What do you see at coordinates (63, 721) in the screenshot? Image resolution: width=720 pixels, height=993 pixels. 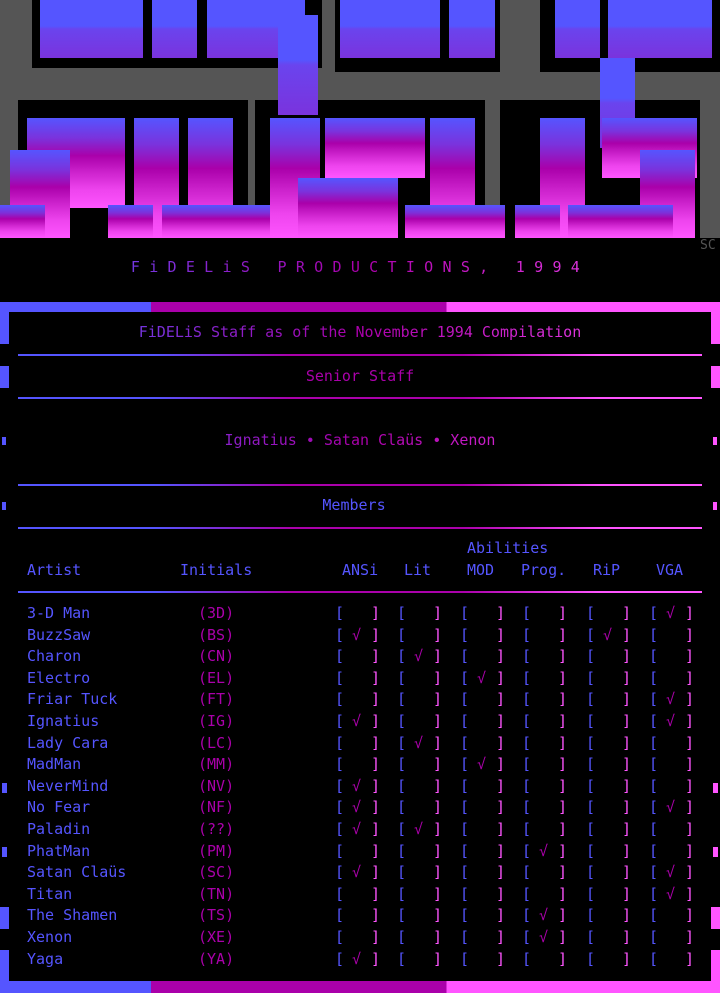 I see `artist-name: Ignatius` at bounding box center [63, 721].